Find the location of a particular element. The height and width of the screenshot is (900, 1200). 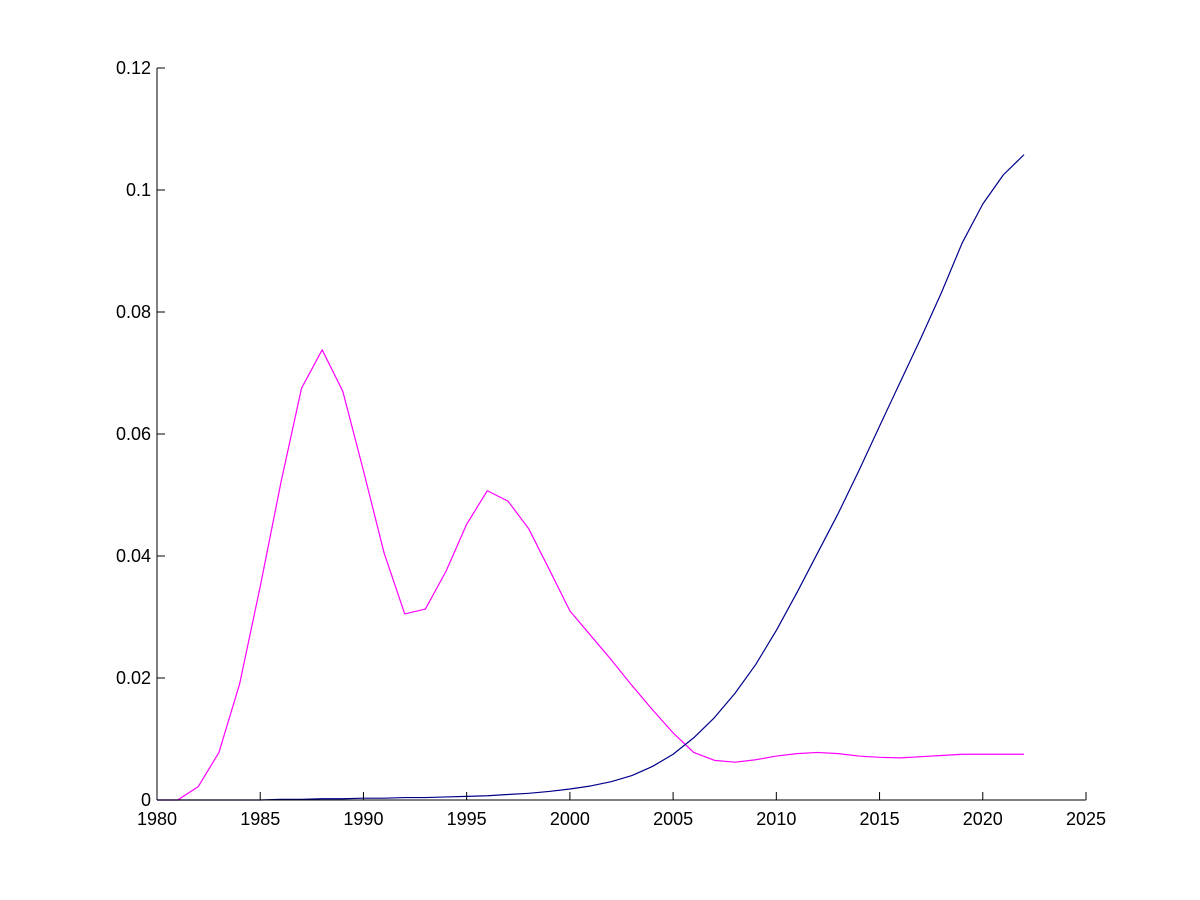

y-tick-label: 0.04 is located at coordinates (133, 556).